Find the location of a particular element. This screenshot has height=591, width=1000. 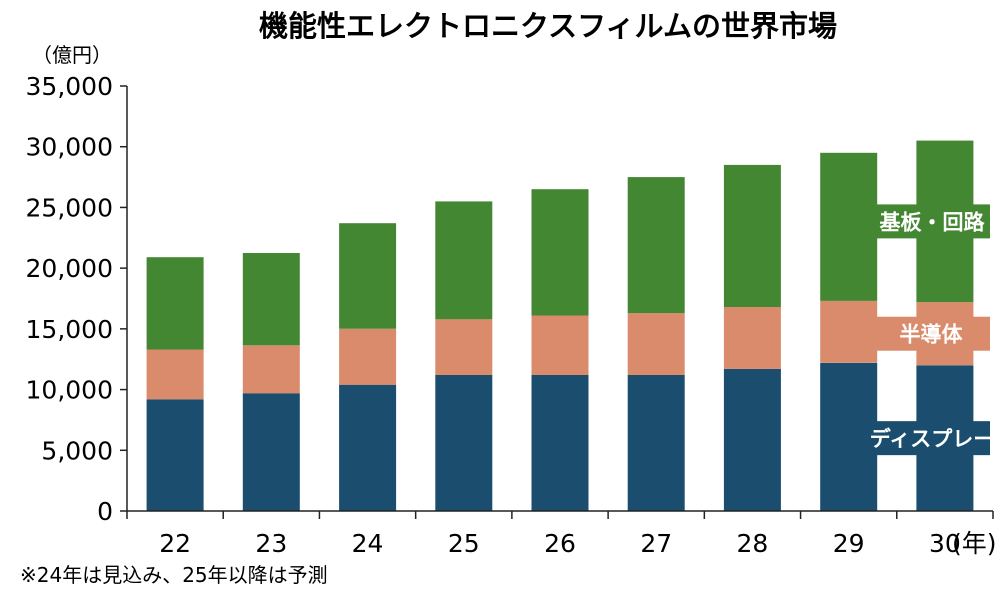

series-label-substrate: 基板・回路 is located at coordinates (932, 221).